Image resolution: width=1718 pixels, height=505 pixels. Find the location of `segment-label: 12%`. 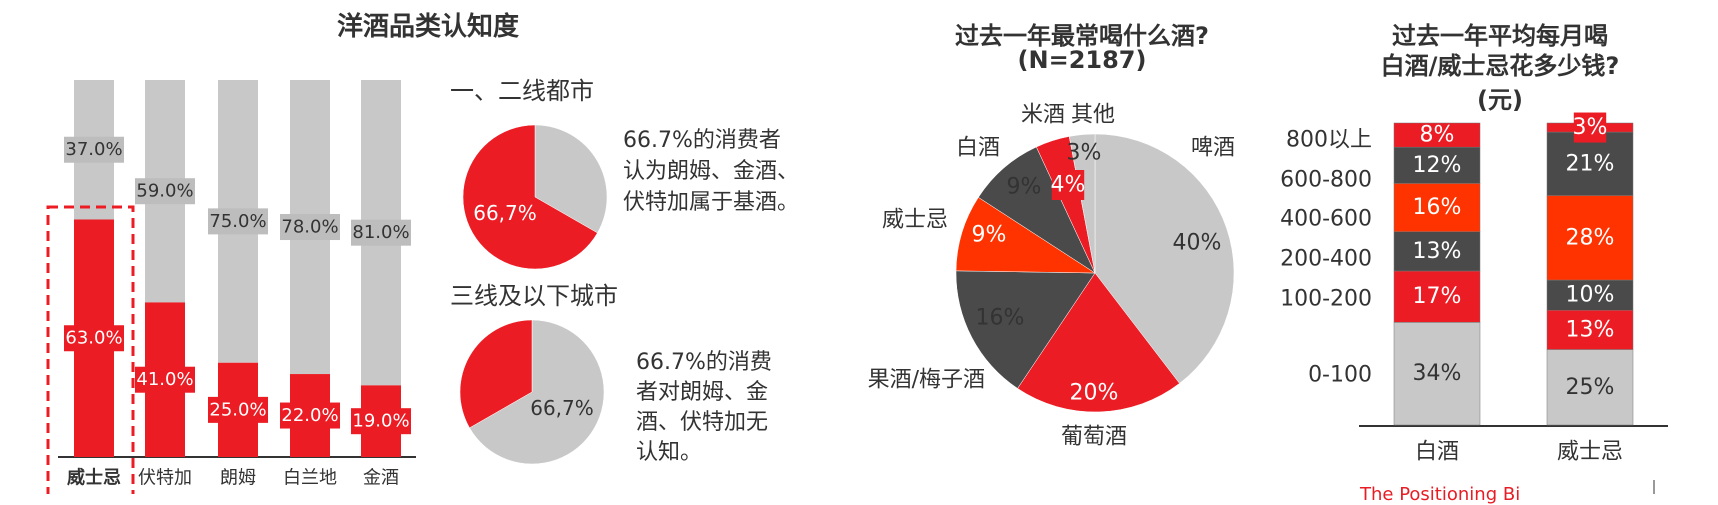

segment-label: 12% is located at coordinates (1437, 165).